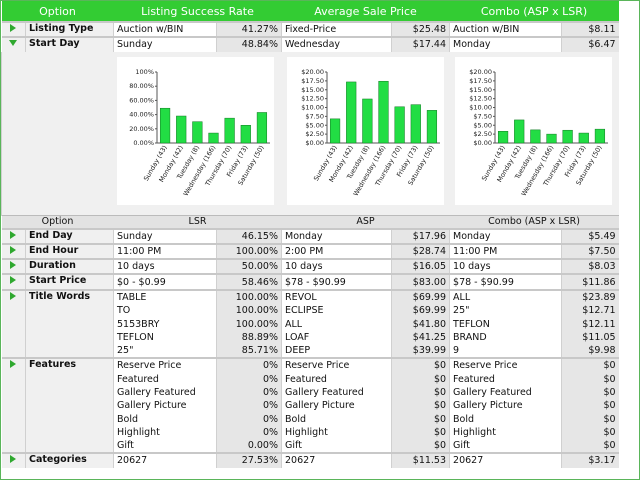  What do you see at coordinates (310, 446) in the screenshot?
I see `data-row: Gift 0.00% Gift $0 Gift $0` at bounding box center [310, 446].